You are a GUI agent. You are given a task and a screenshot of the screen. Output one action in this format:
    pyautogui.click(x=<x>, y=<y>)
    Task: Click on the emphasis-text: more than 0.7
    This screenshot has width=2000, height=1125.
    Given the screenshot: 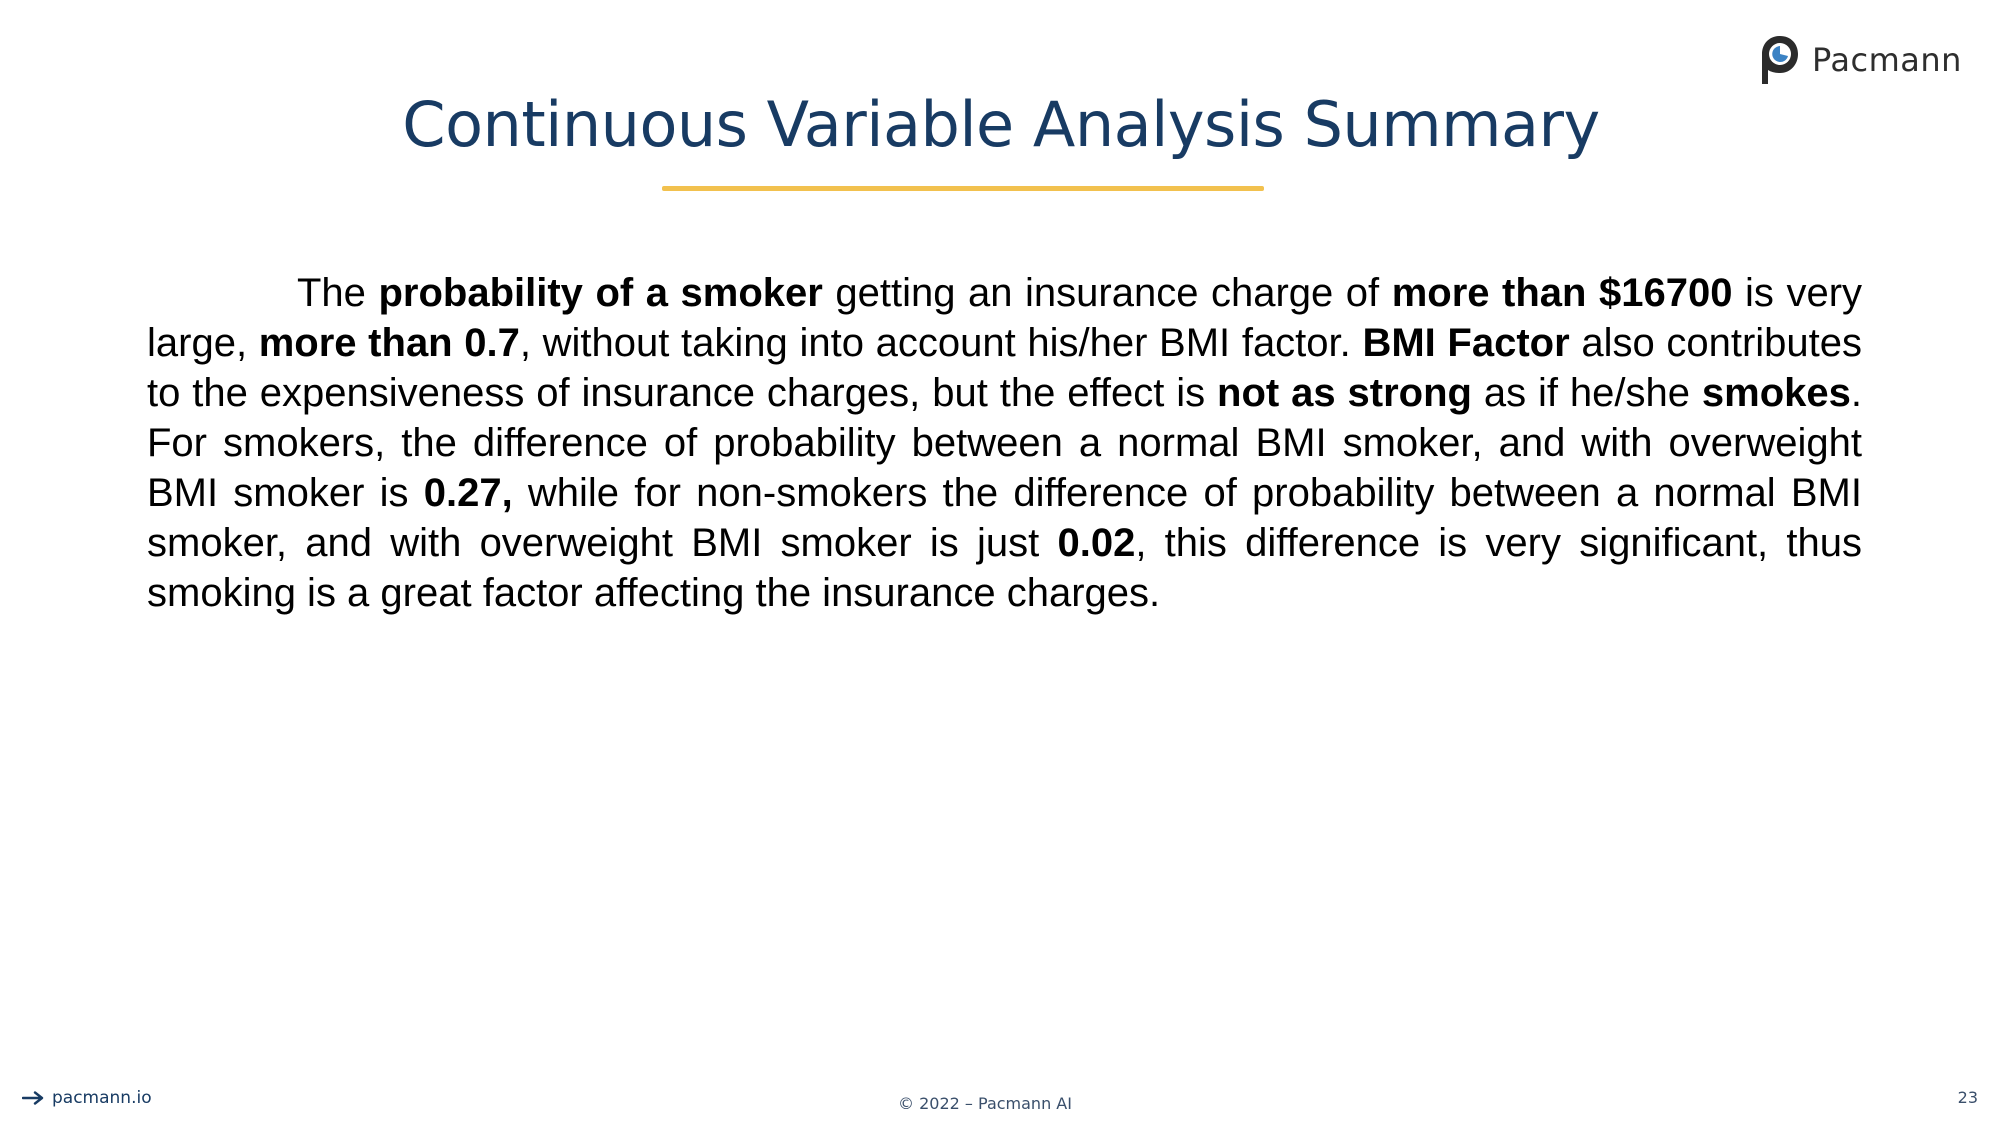 What is the action you would take?
    pyautogui.click(x=389, y=343)
    